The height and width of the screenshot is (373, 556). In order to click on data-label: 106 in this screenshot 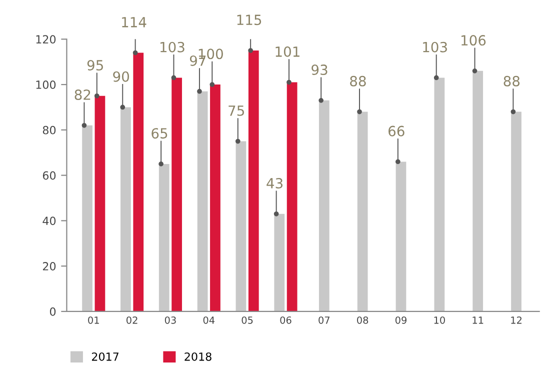, I will do `click(474, 40)`.